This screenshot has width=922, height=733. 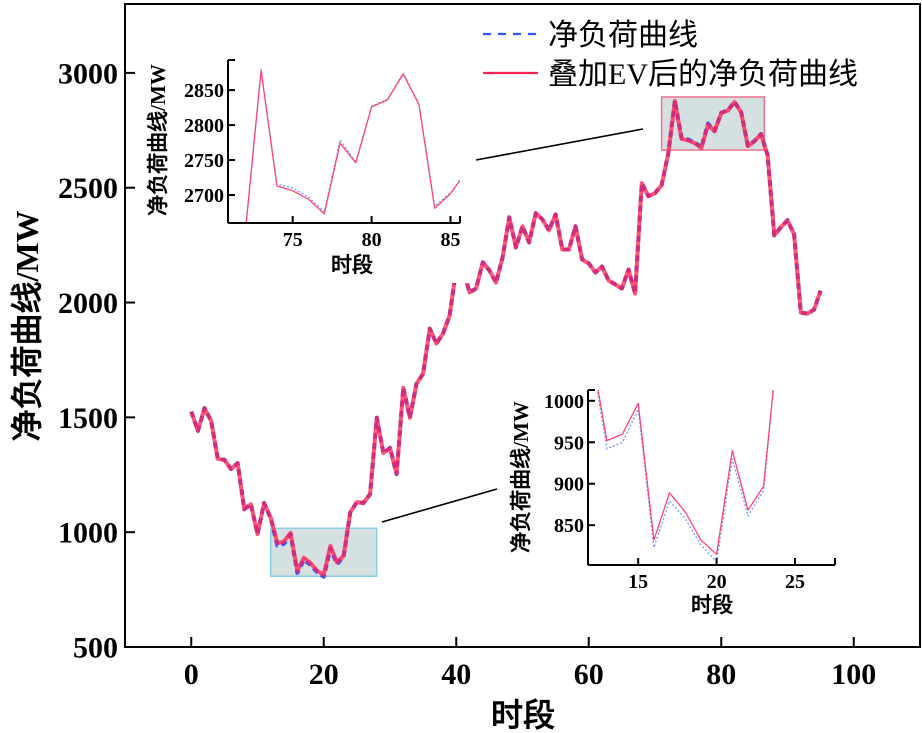 What do you see at coordinates (88, 188) in the screenshot?
I see `y-tick-label: 2500` at bounding box center [88, 188].